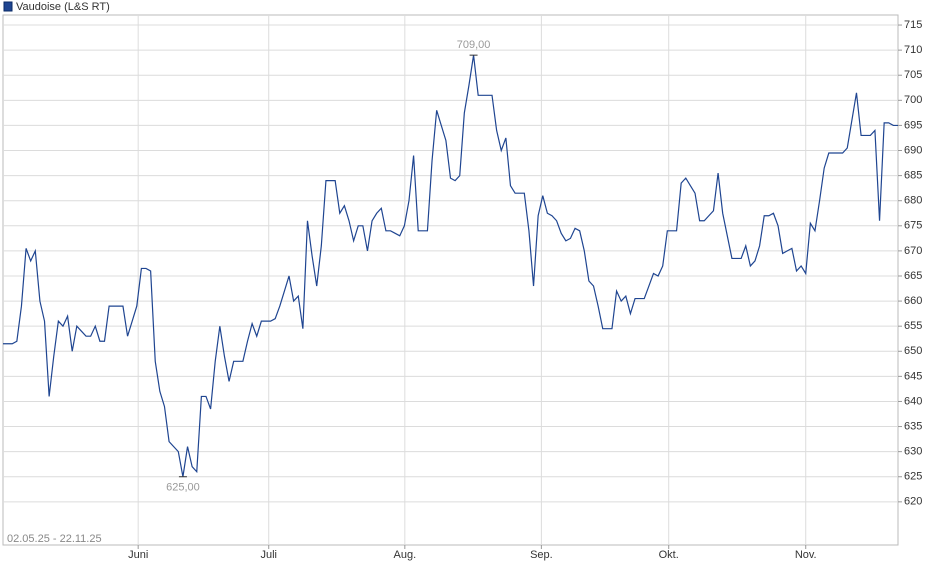  Describe the element at coordinates (138, 555) in the screenshot. I see `x-tick-label: Juni` at that location.